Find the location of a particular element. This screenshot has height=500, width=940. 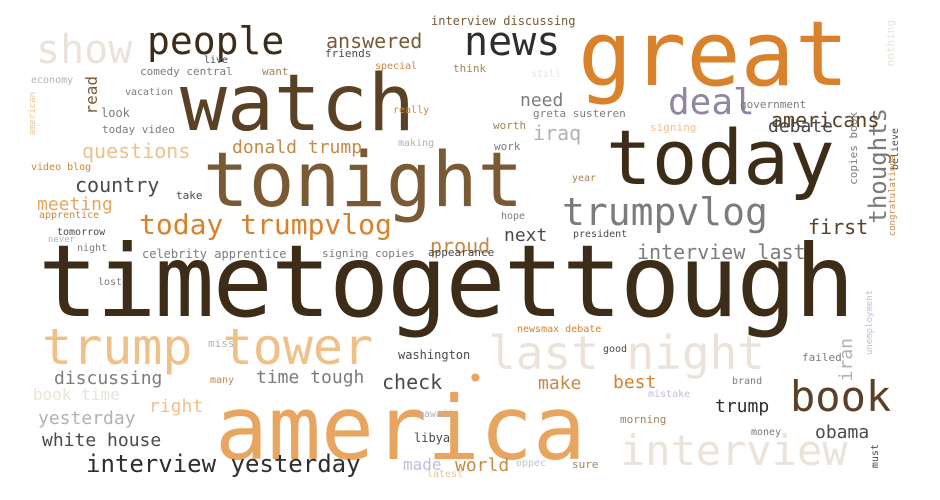

word-hope: hope is located at coordinates (513, 216).